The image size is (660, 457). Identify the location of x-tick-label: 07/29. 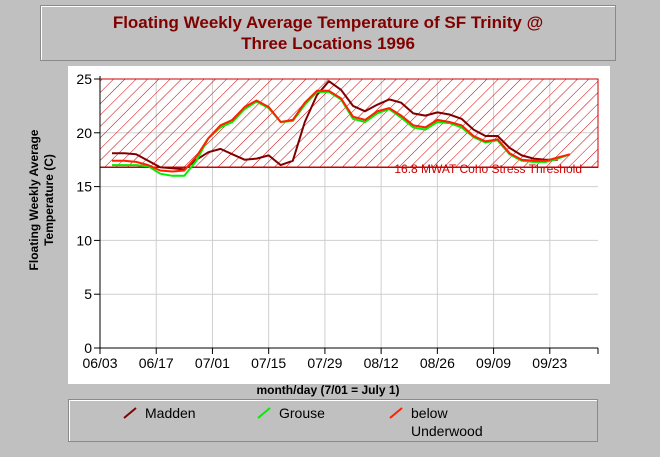
(324, 363).